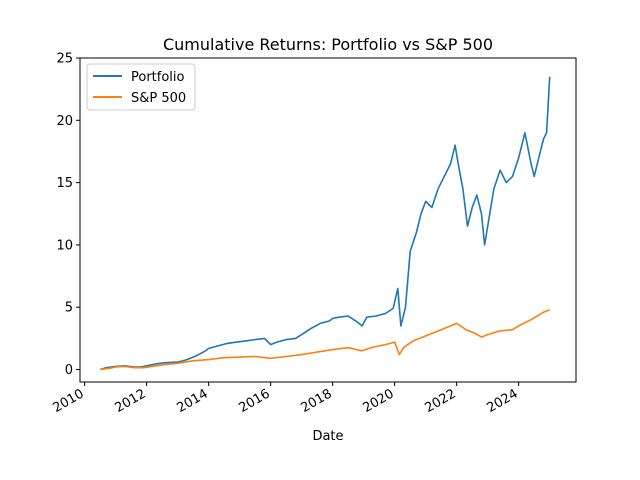 This screenshot has height=480, width=640. Describe the element at coordinates (64, 245) in the screenshot. I see `y-tick-label: 10` at that location.